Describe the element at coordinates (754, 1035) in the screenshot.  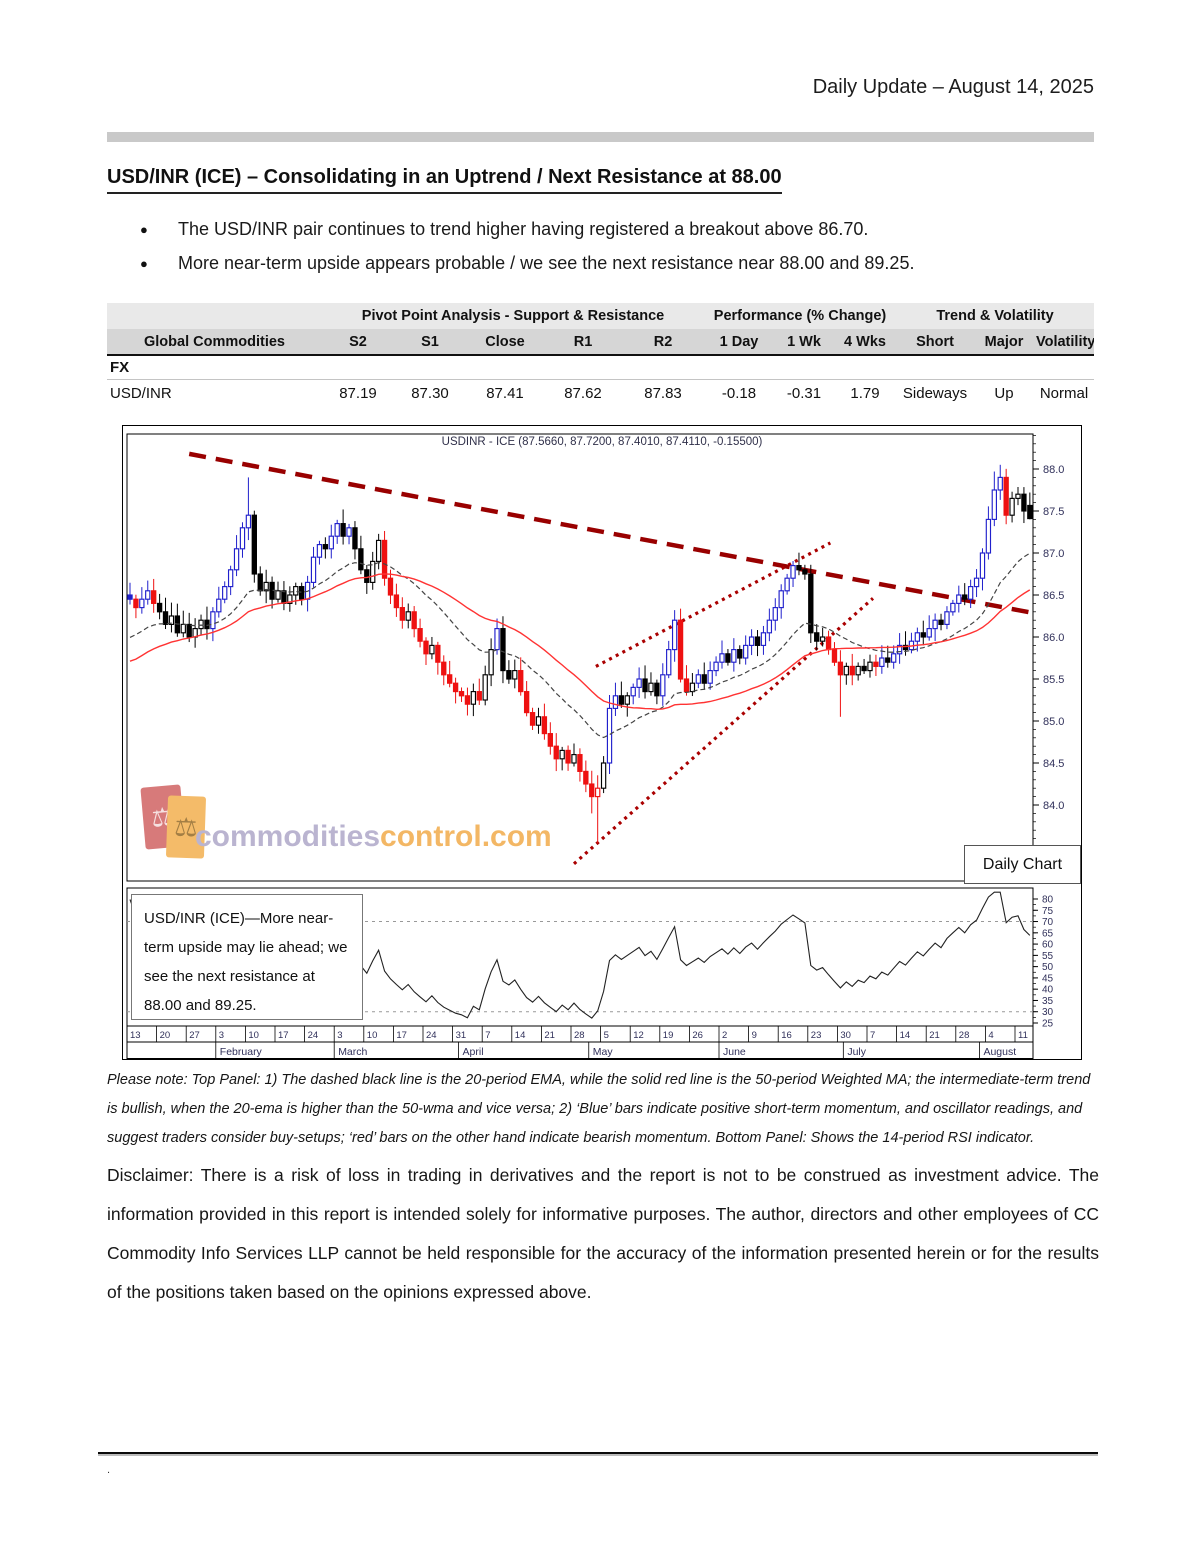
I see `svg-text: 9` at that location.